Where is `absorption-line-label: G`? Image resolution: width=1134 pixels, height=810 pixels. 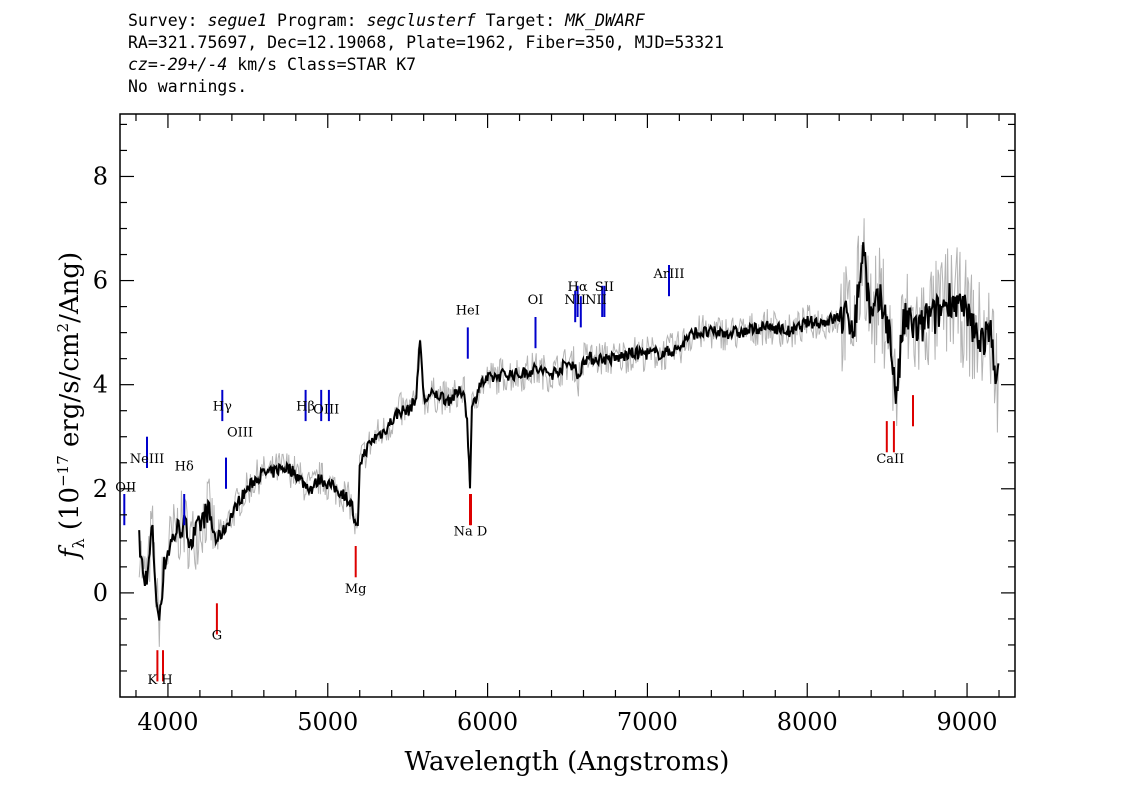
absorption-line-label: G is located at coordinates (217, 636).